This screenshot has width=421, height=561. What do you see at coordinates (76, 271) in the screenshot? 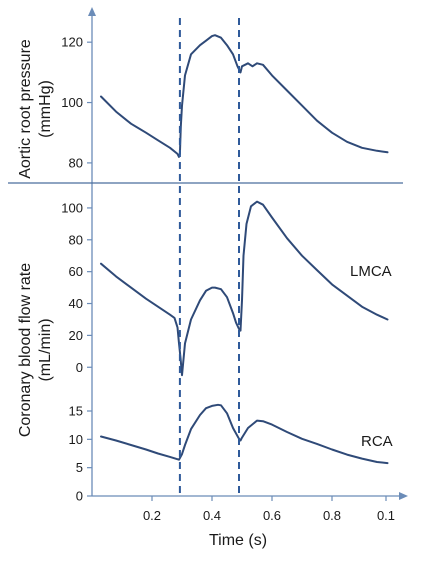
I see `y-tick-label: 60` at bounding box center [76, 271].